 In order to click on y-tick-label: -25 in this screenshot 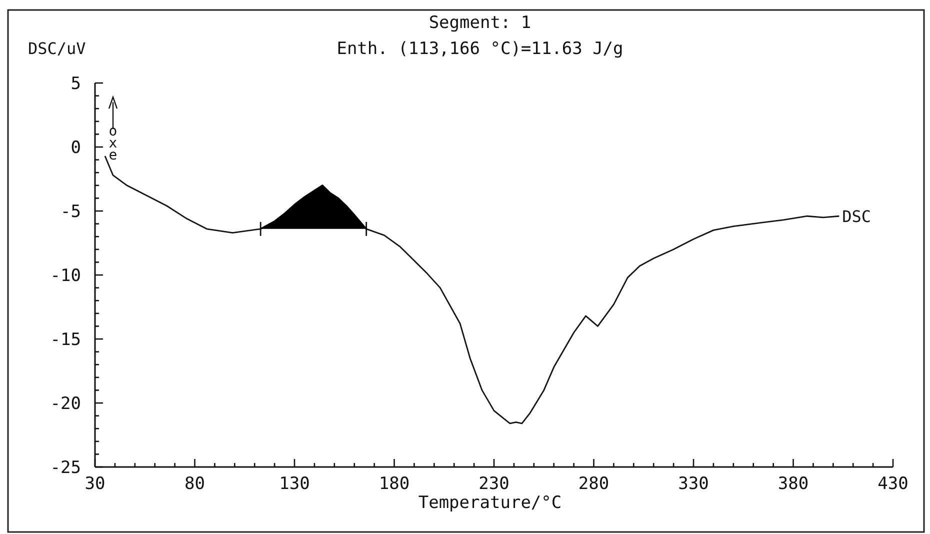, I will do `click(65, 468)`.